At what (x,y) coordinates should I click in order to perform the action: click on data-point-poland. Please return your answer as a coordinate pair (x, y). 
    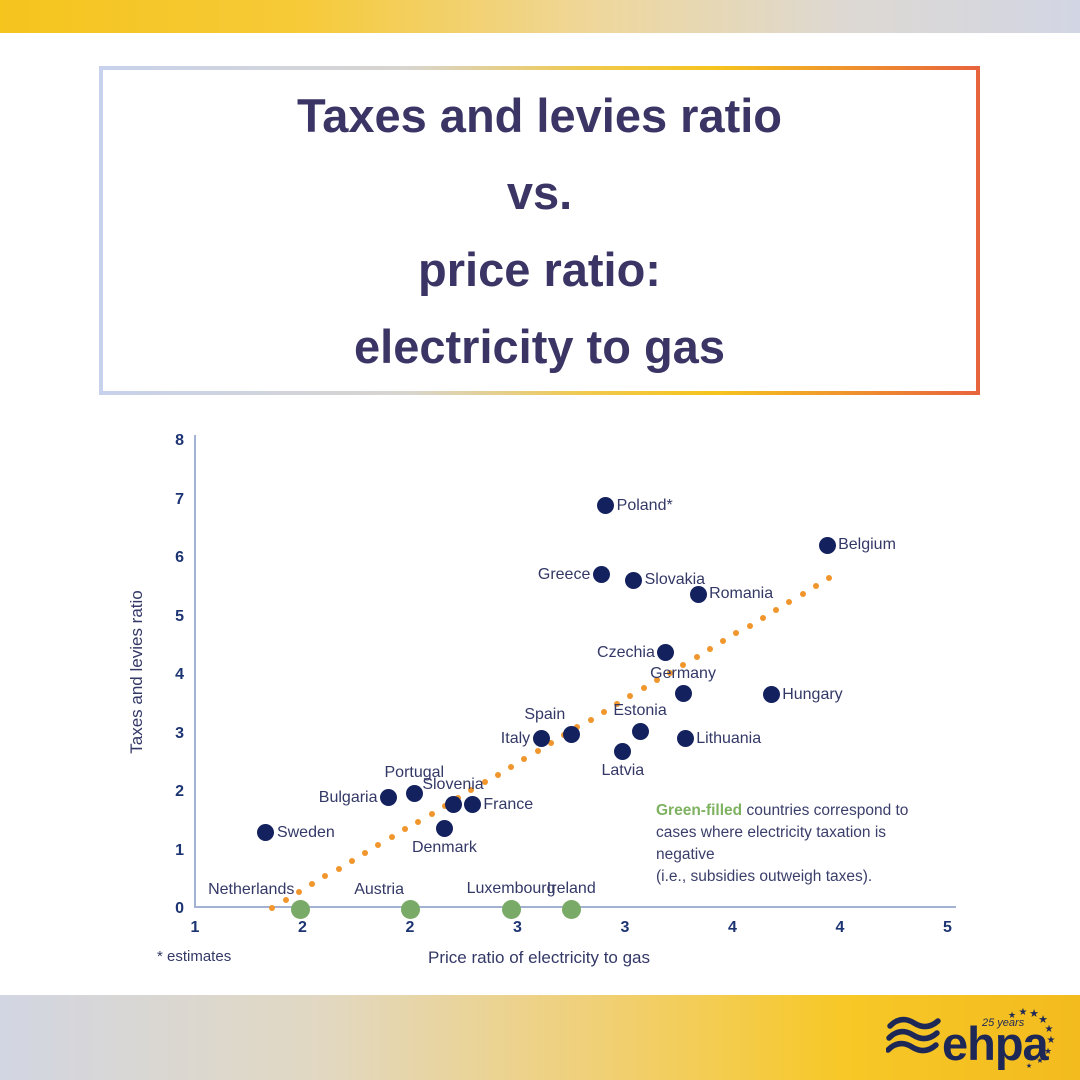
    Looking at the image, I should click on (606, 506).